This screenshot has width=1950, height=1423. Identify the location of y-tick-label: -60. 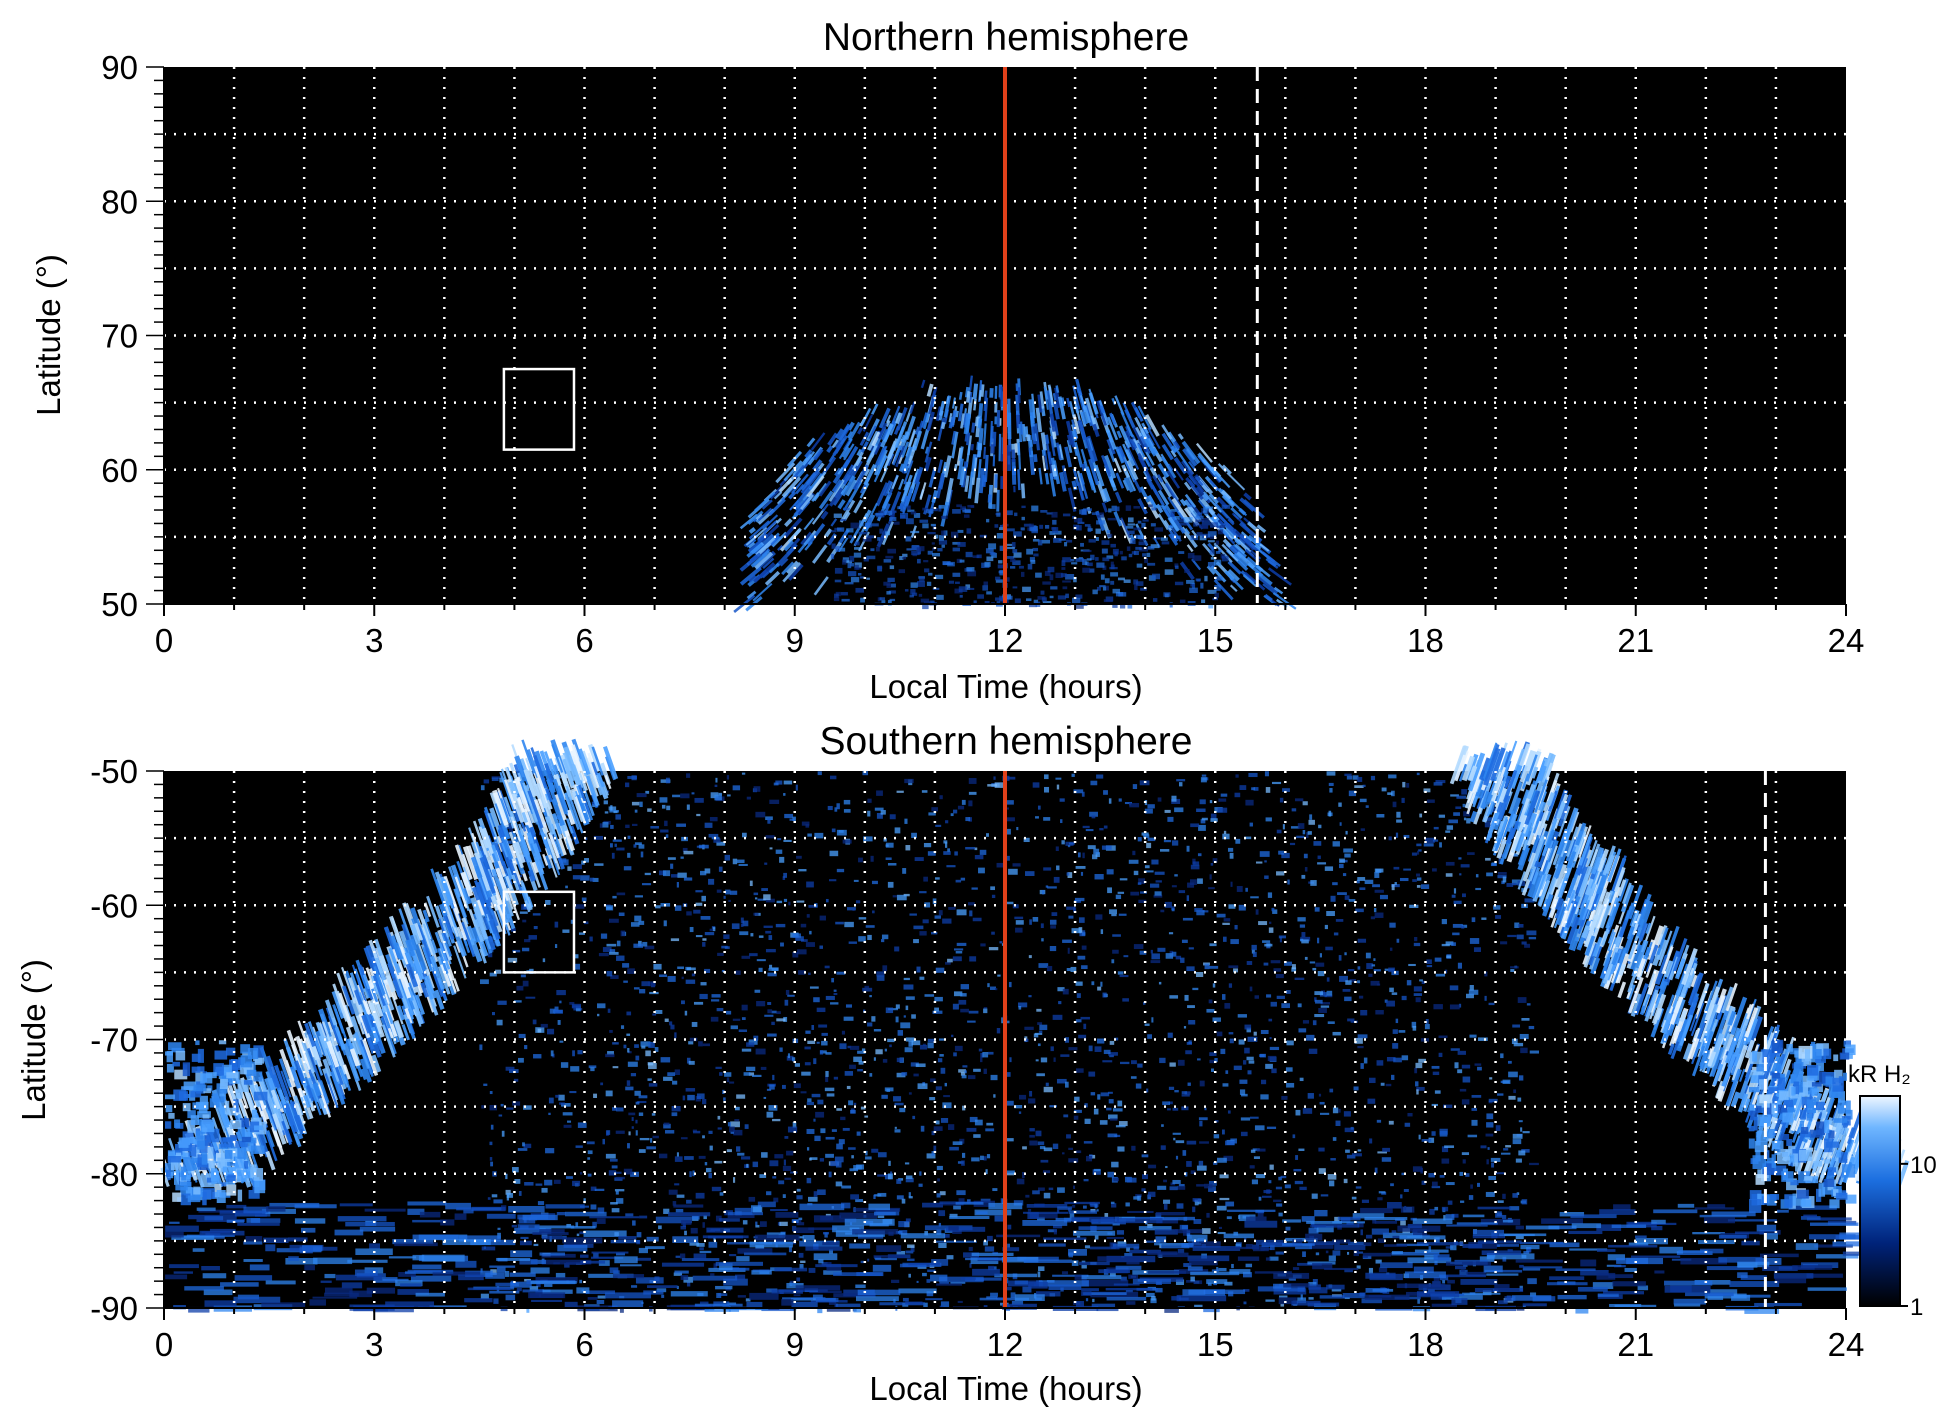
(114, 905).